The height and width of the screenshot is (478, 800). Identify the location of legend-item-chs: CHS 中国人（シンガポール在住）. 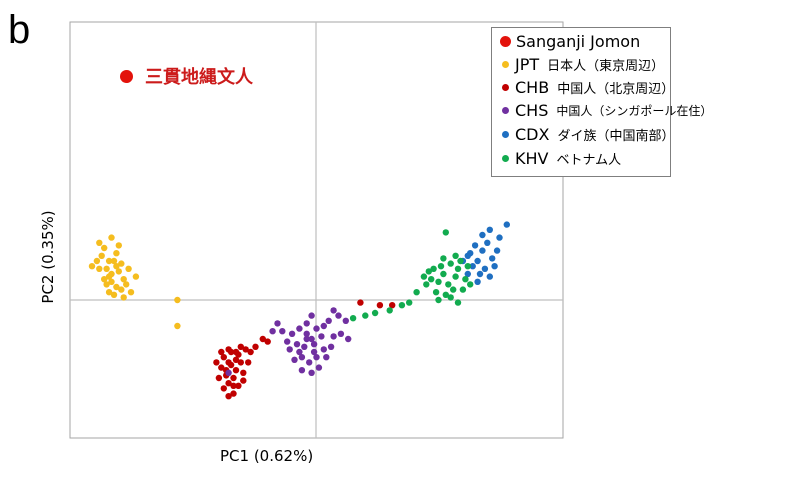
(607, 110).